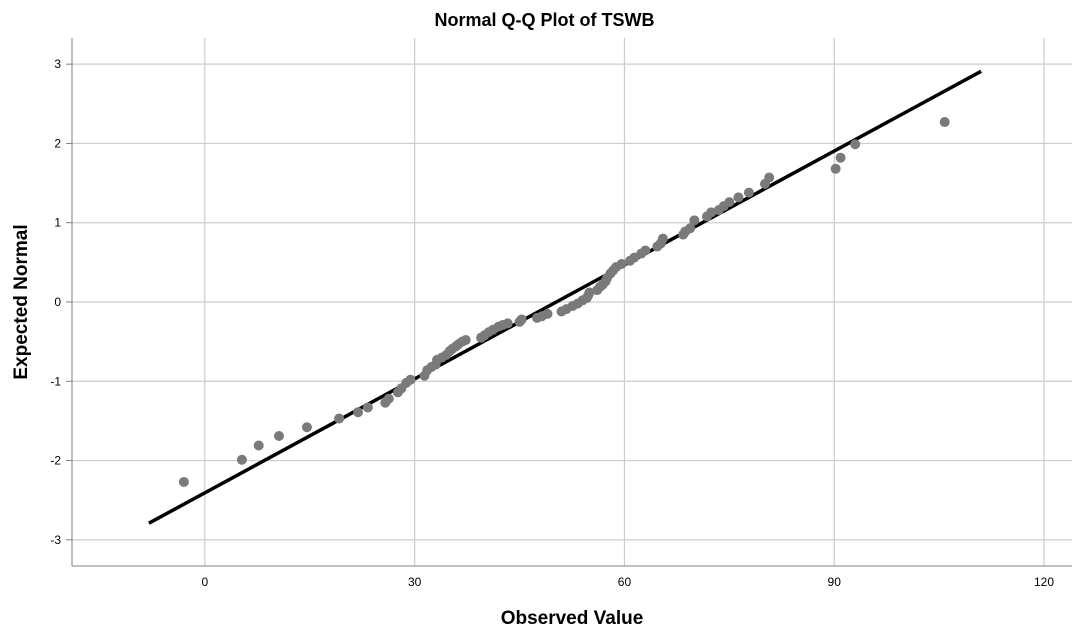 Image resolution: width=1089 pixels, height=632 pixels. What do you see at coordinates (55, 381) in the screenshot?
I see `y-tick-label: -1` at bounding box center [55, 381].